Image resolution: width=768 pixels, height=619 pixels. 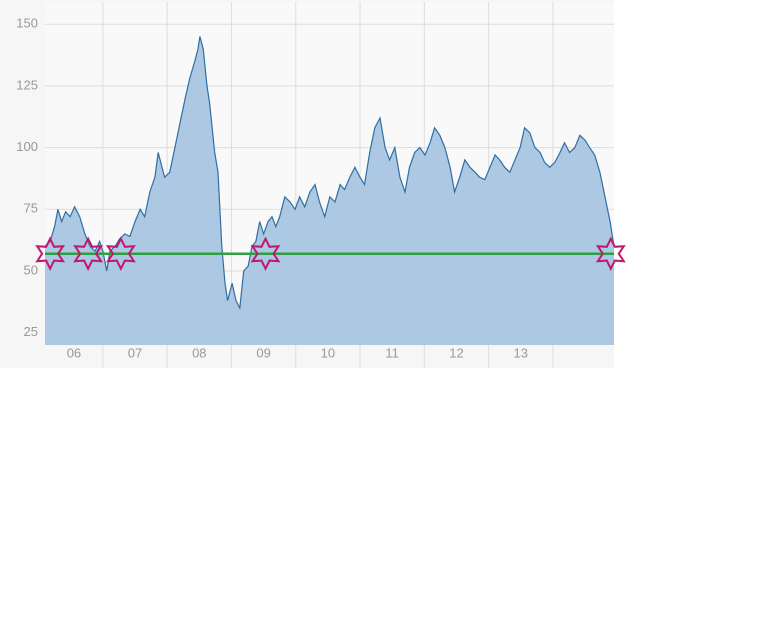 What do you see at coordinates (199, 352) in the screenshot?
I see `x-tick-label: 08` at bounding box center [199, 352].